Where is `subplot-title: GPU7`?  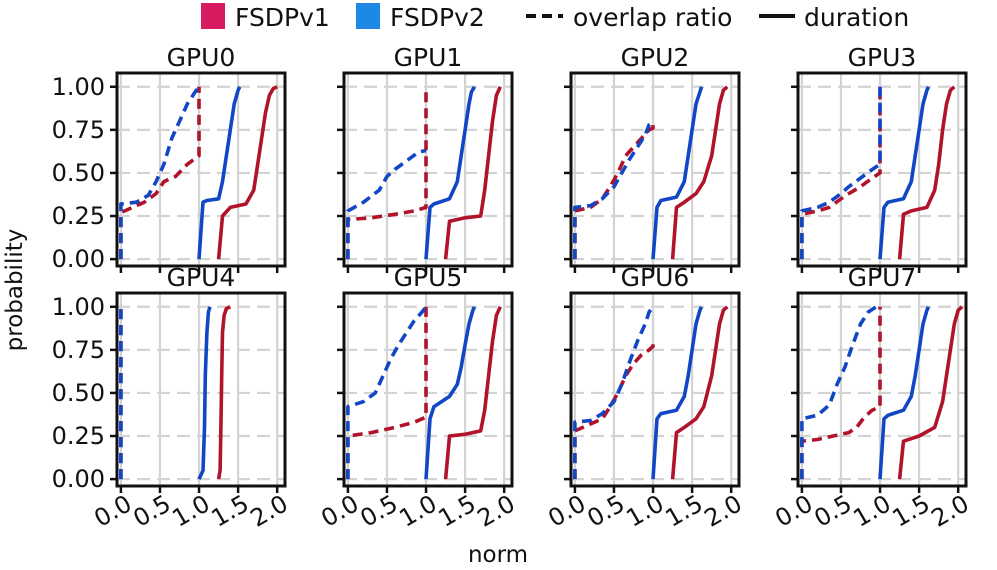
subplot-title: GPU7 is located at coordinates (882, 277).